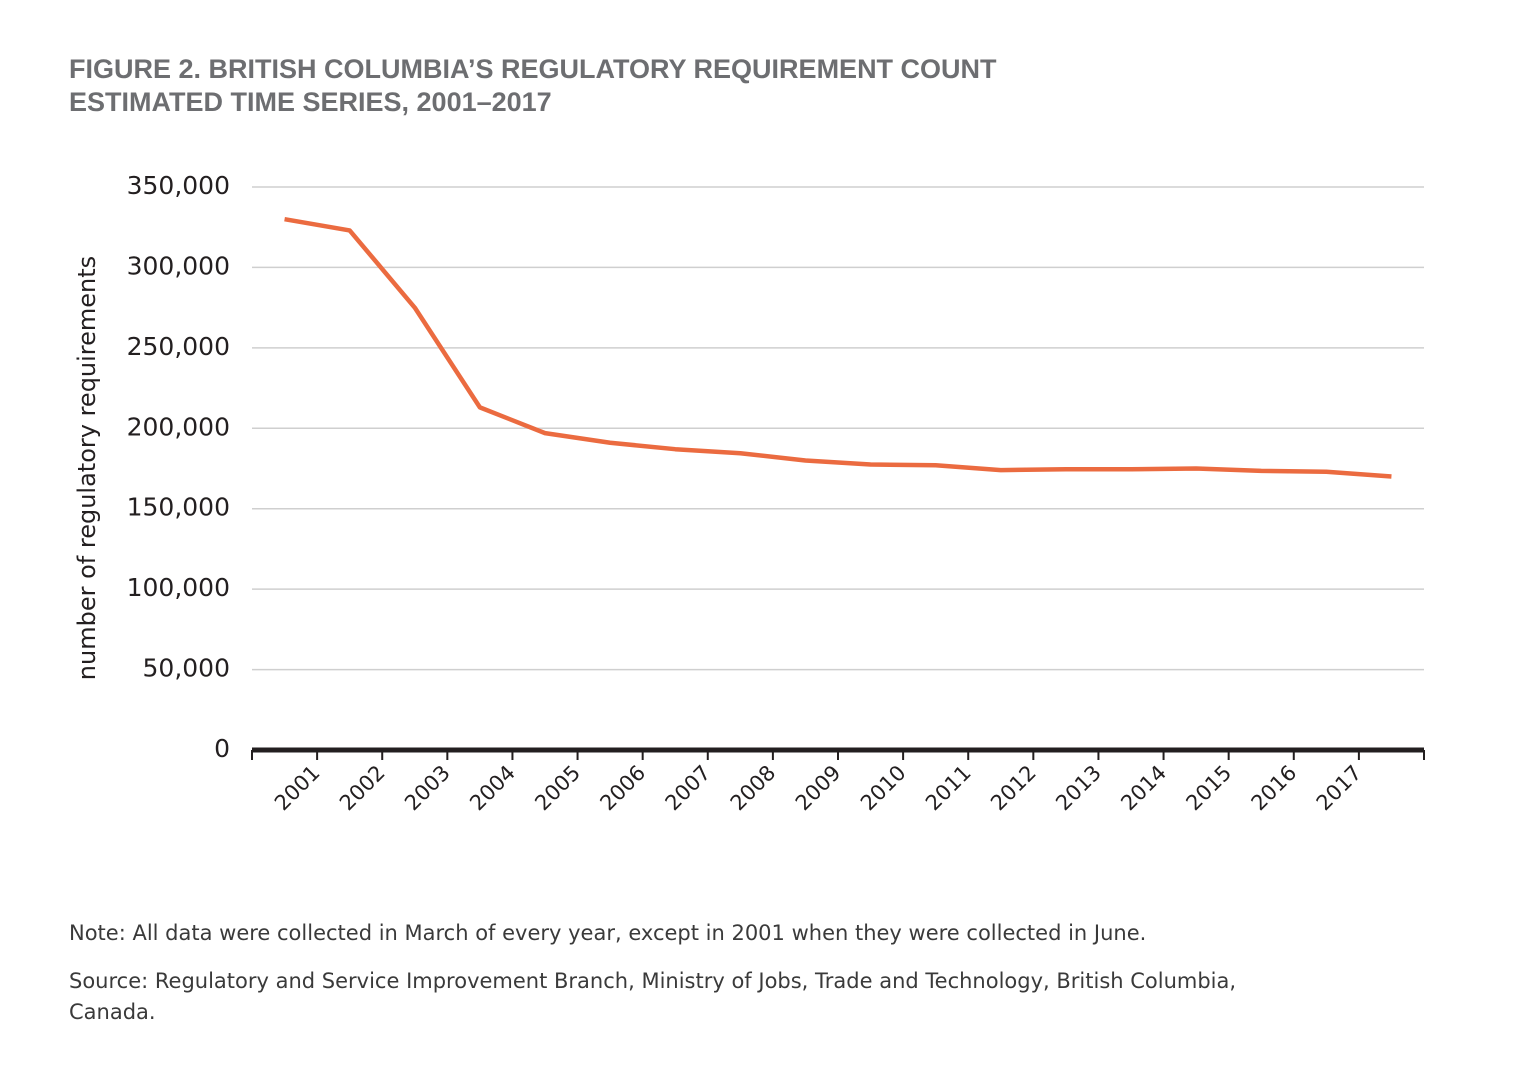  I want to click on x-tick-label: 2012, so click(1013, 788).